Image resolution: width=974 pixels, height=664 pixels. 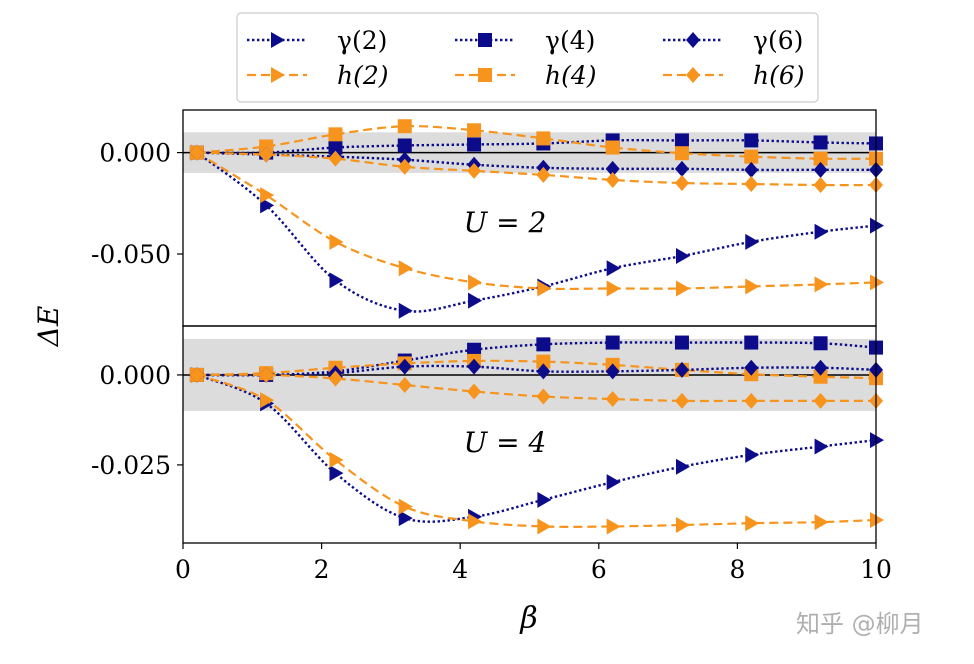 I want to click on x-tick-label: 8, so click(x=737, y=569).